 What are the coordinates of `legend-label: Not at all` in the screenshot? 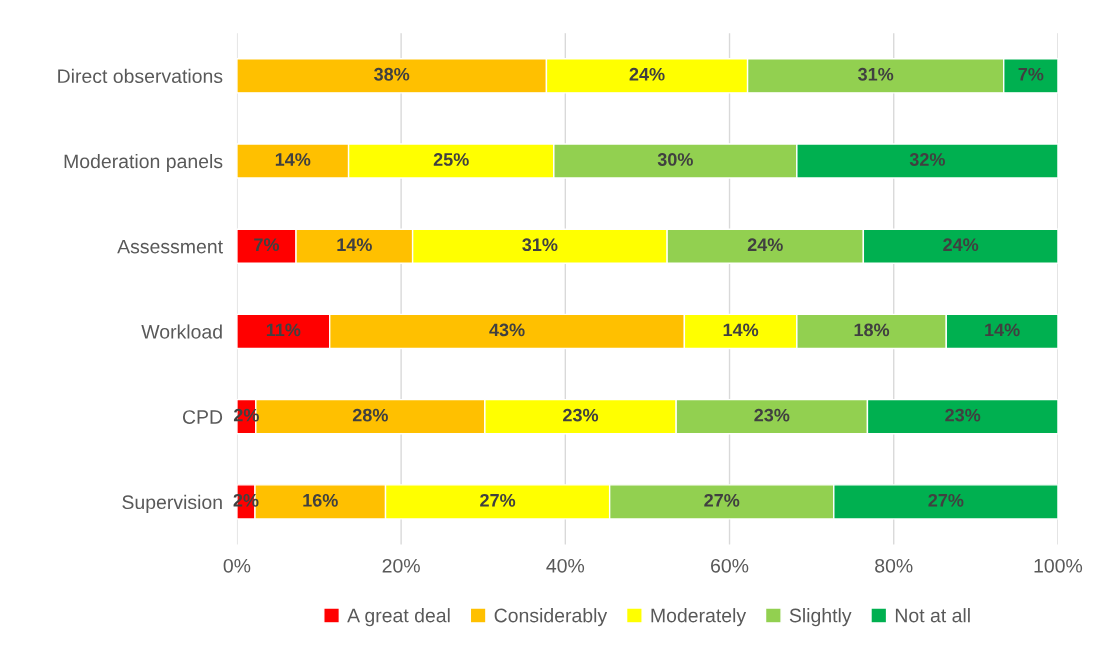 It's located at (932, 615).